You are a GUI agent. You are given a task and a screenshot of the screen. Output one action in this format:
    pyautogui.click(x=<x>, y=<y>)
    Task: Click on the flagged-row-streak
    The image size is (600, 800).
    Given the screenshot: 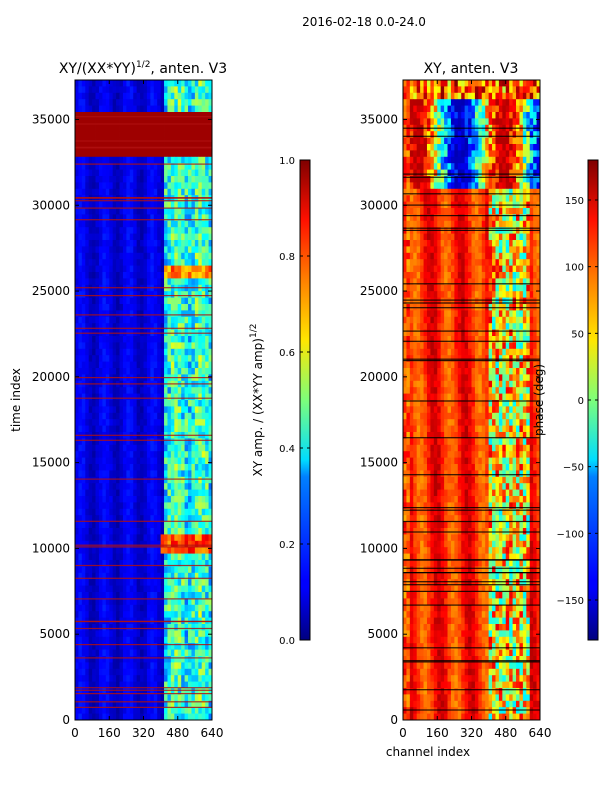 What is the action you would take?
    pyautogui.click(x=143, y=148)
    